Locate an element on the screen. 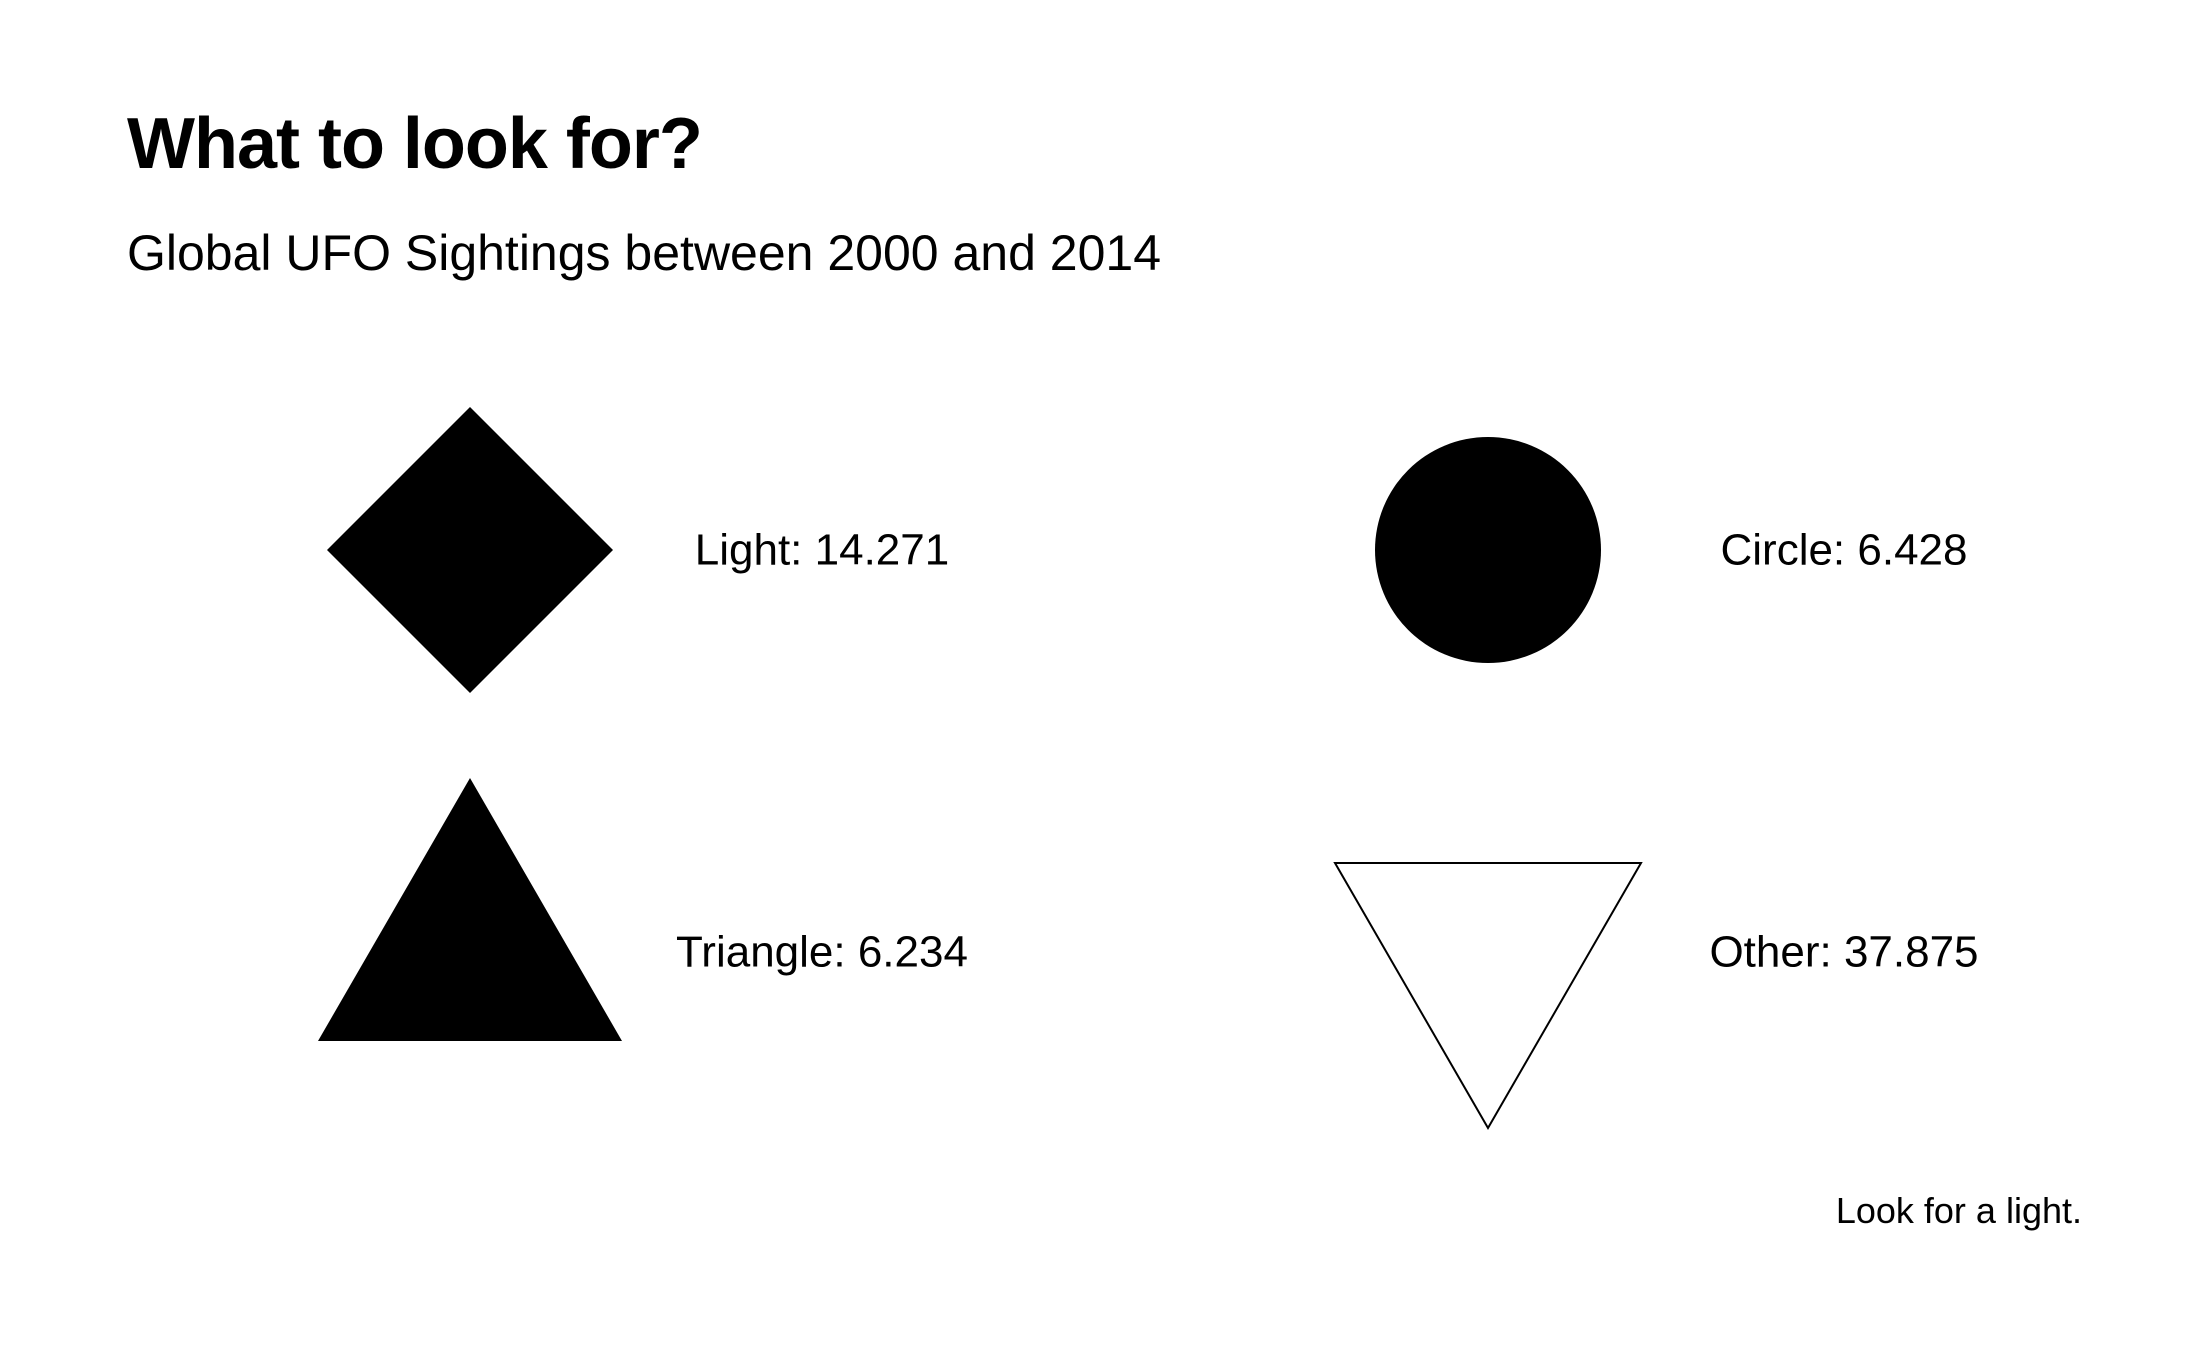 The height and width of the screenshot is (1350, 2187). circle-label: Circle: 6.428 is located at coordinates (1843, 550).